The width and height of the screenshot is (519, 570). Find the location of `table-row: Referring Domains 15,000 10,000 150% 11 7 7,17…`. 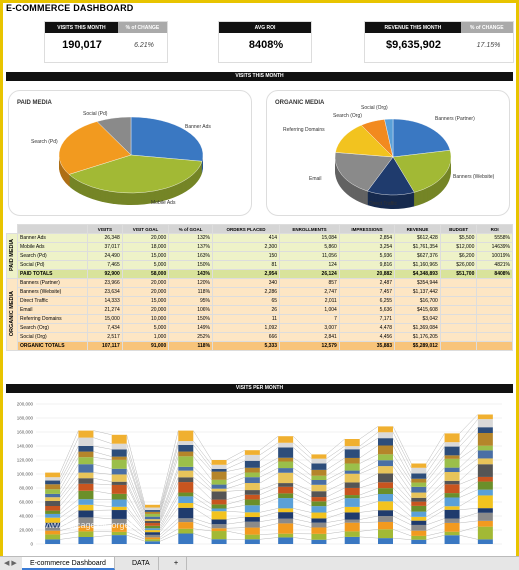

table-row: Referring Domains 15,000 10,000 150% 11 7 7,17… is located at coordinates (260, 319).